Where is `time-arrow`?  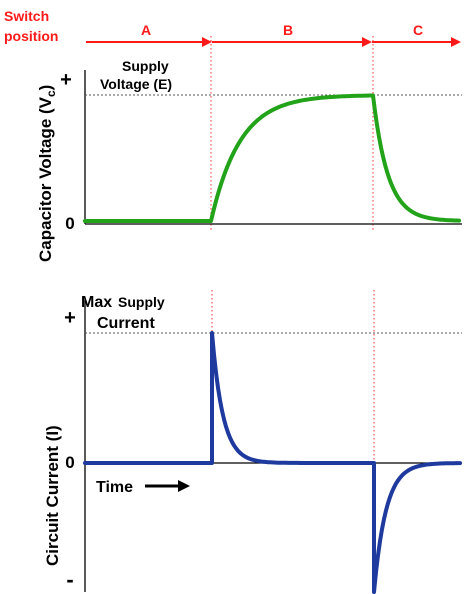 time-arrow is located at coordinates (167, 486).